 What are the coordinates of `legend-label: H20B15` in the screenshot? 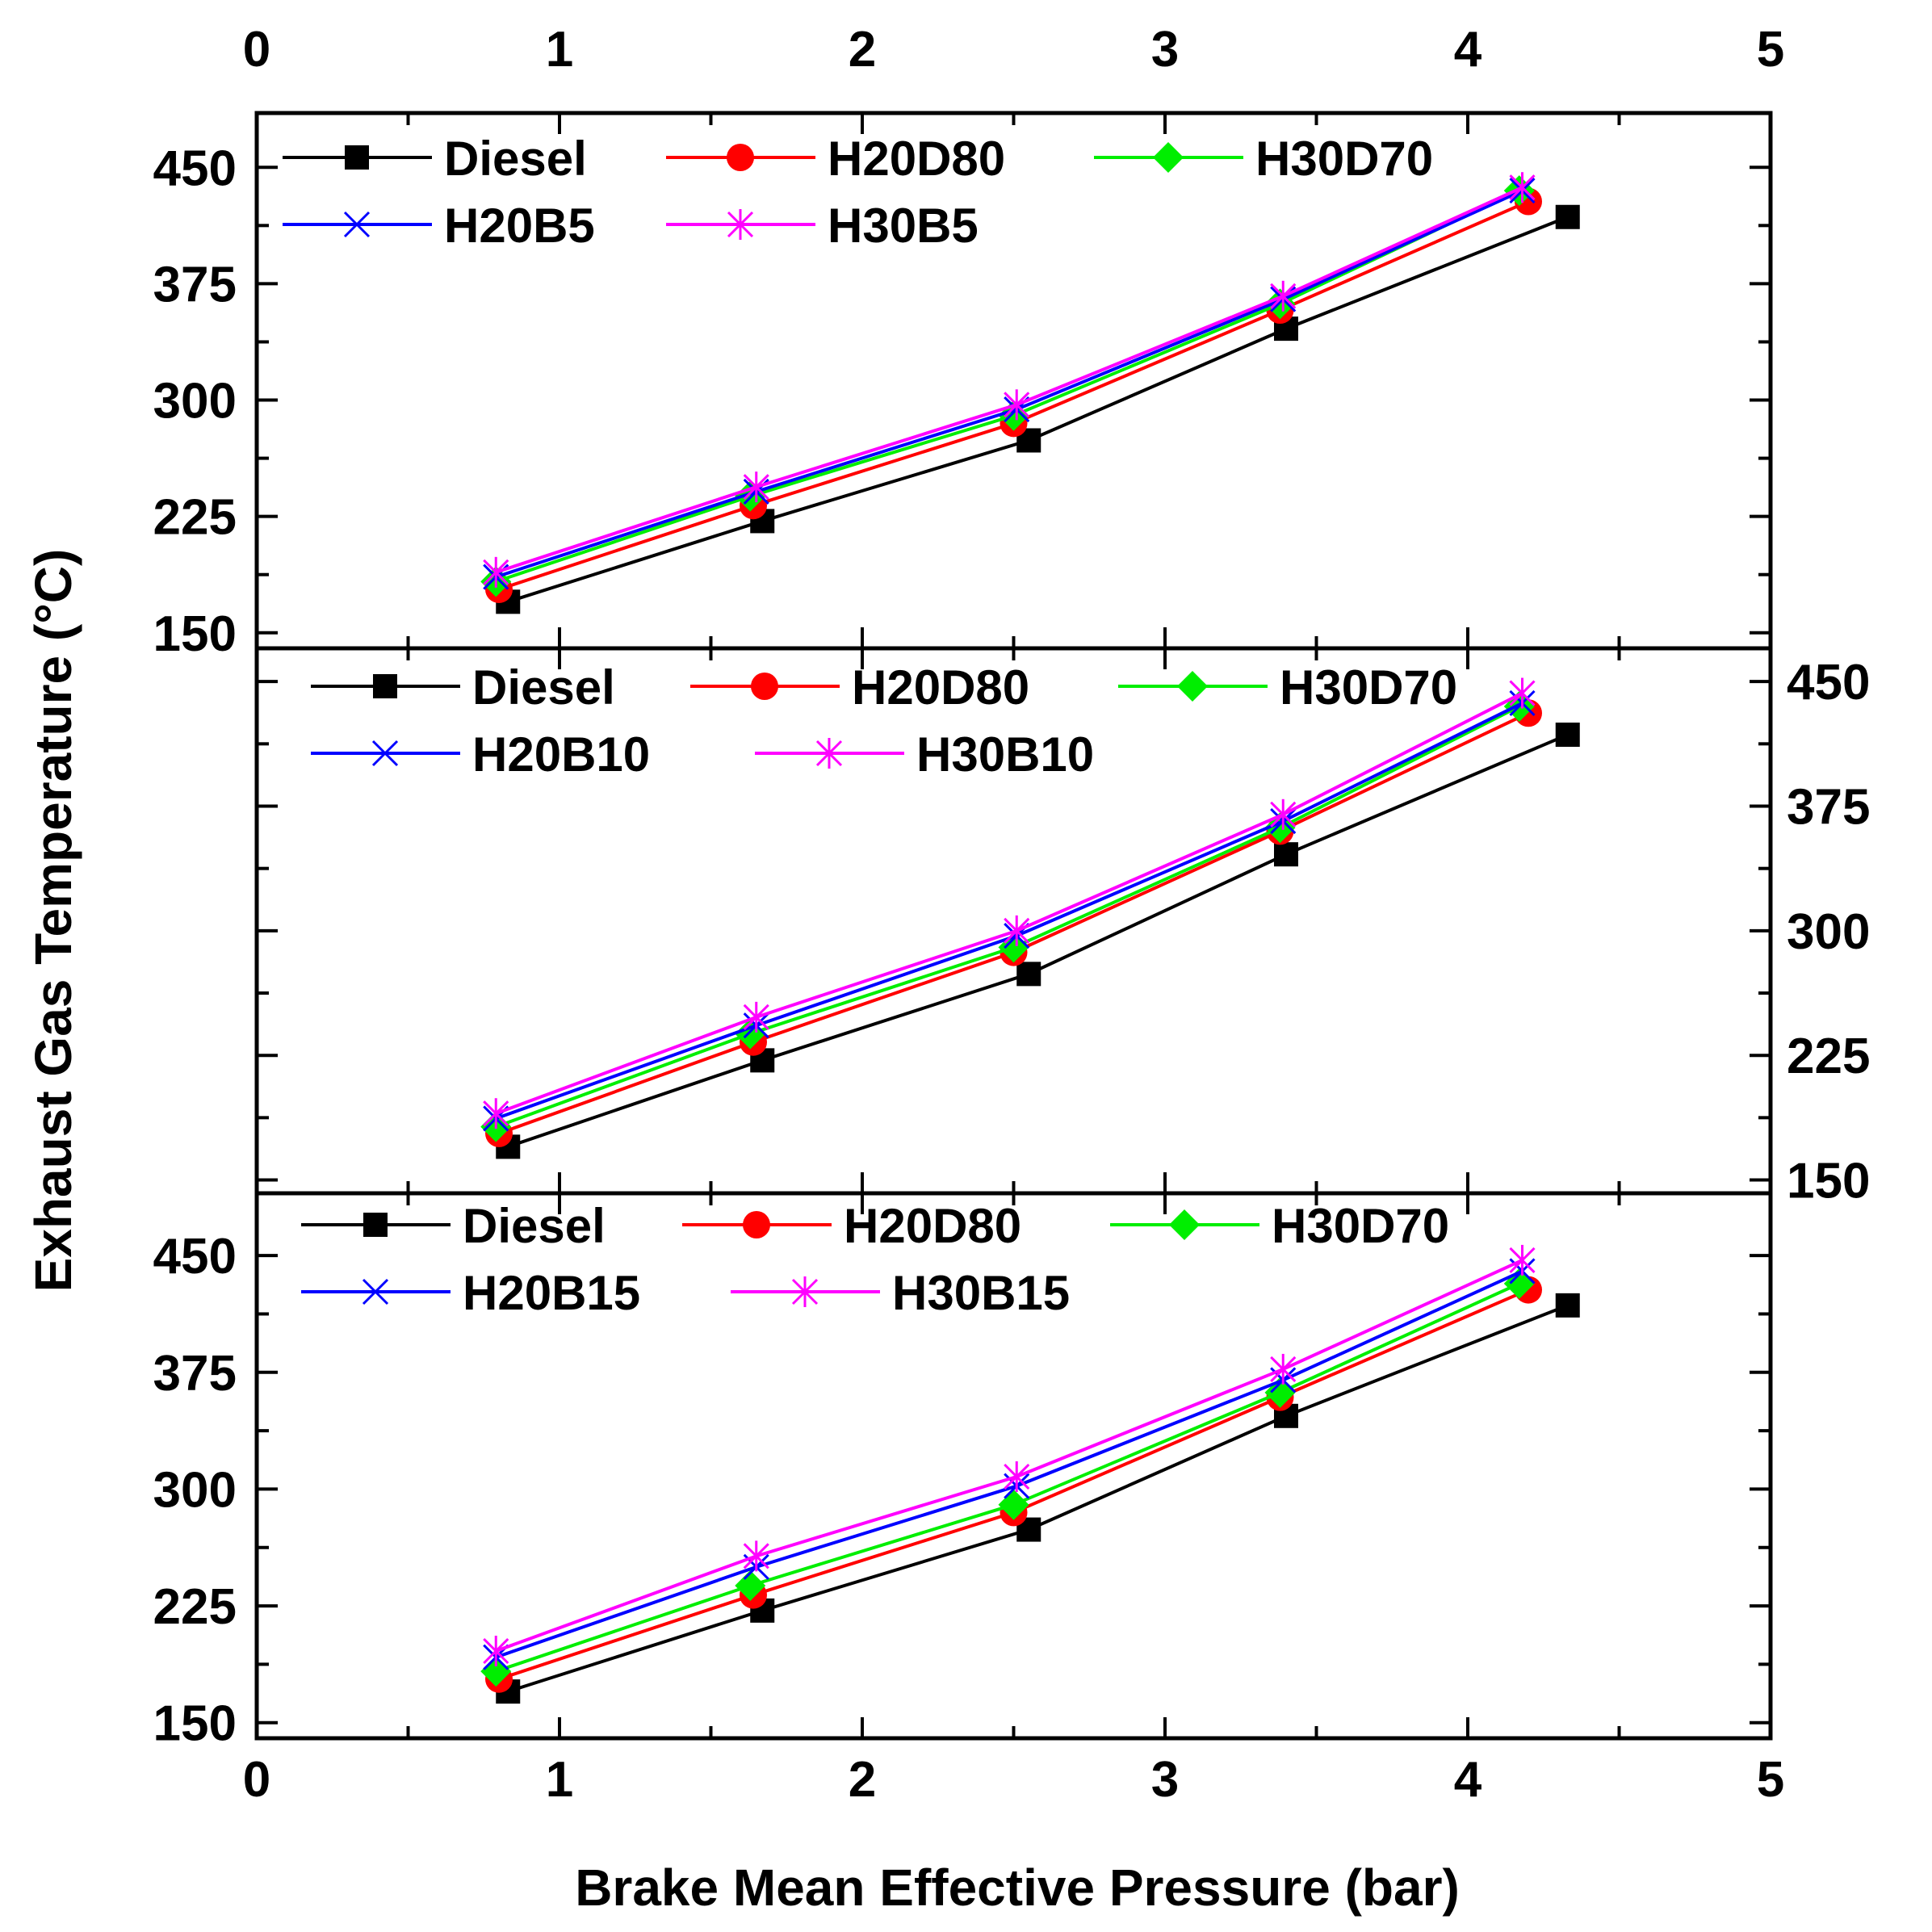 It's located at (551, 1293).